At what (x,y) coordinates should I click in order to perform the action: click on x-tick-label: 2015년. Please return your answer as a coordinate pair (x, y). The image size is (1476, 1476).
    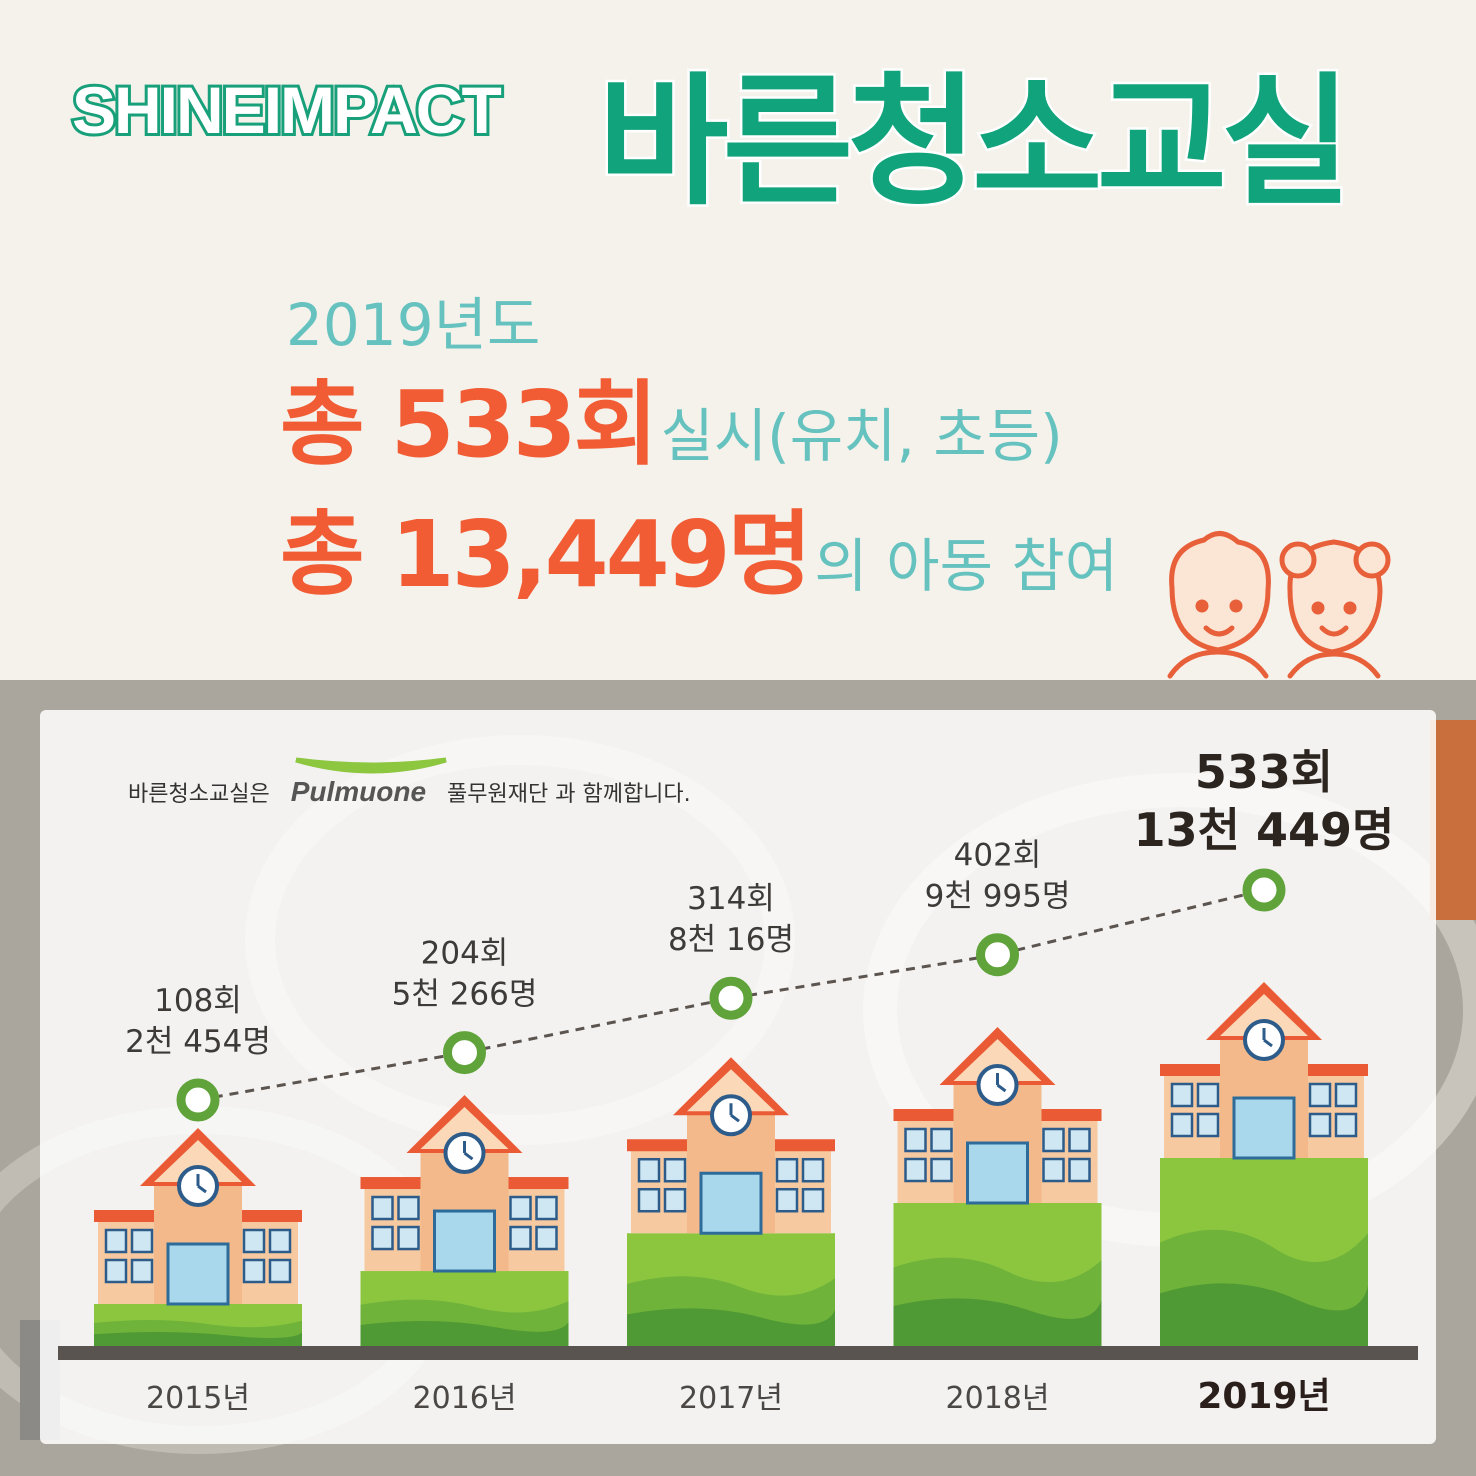
    Looking at the image, I should click on (198, 1398).